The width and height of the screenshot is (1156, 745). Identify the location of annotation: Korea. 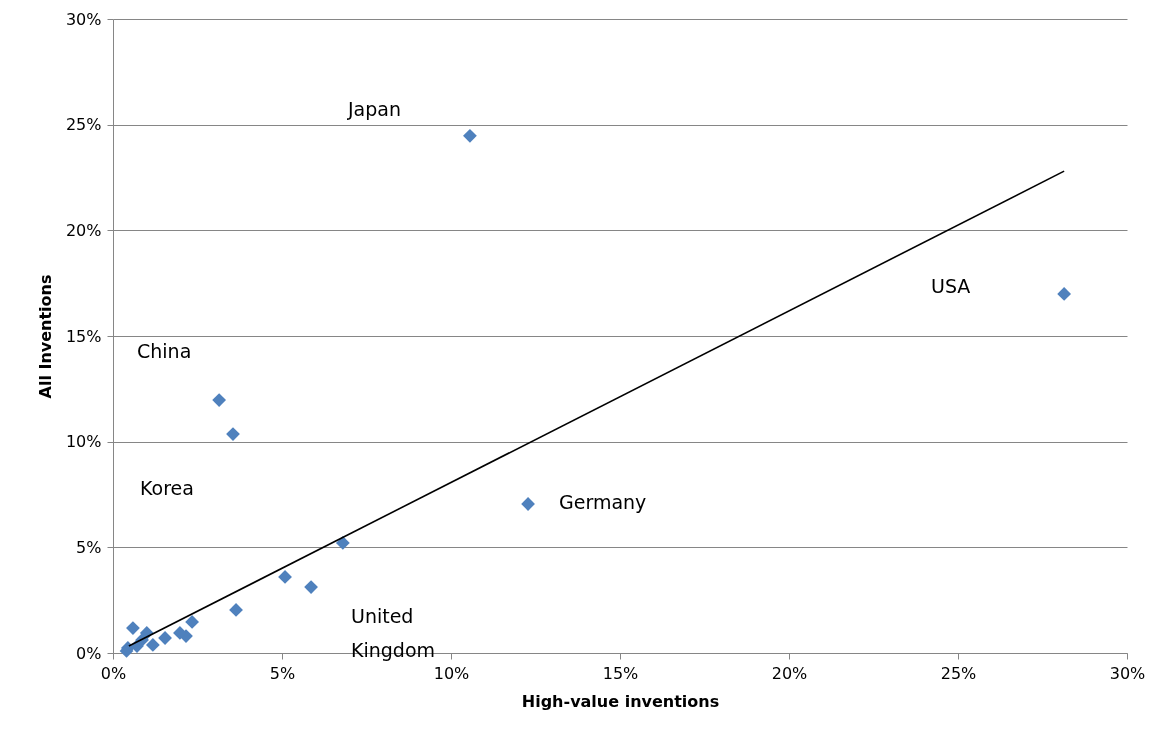
(167, 488).